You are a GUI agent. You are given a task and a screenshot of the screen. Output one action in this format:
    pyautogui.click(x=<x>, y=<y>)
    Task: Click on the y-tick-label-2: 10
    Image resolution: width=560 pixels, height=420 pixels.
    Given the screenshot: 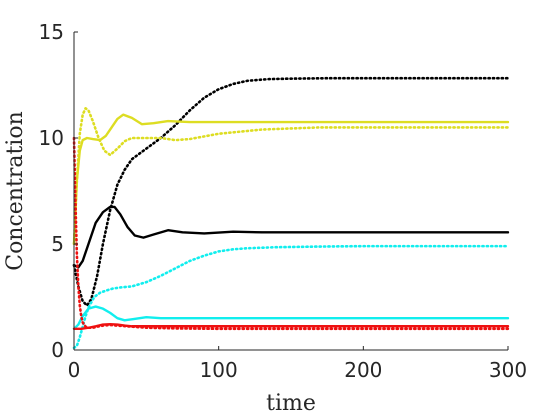 What is the action you would take?
    pyautogui.click(x=51, y=138)
    